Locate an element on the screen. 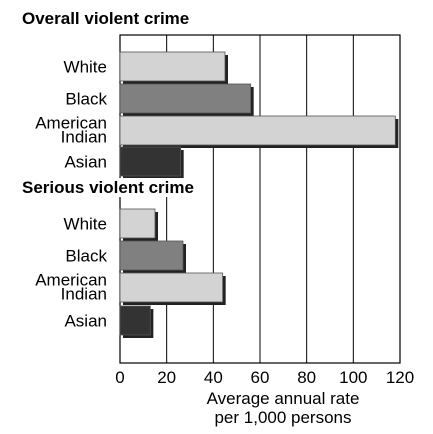  x-axis-title-line: per 1,000 persons is located at coordinates (282, 417).